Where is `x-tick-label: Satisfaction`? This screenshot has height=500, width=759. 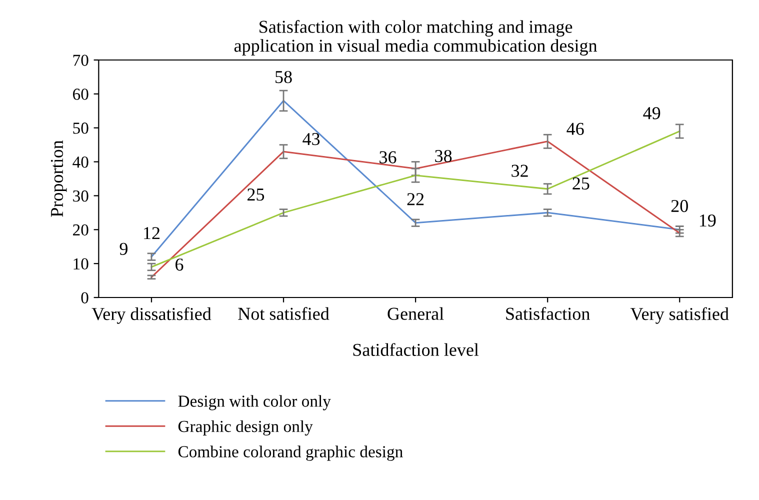
x-tick-label: Satisfaction is located at coordinates (548, 313).